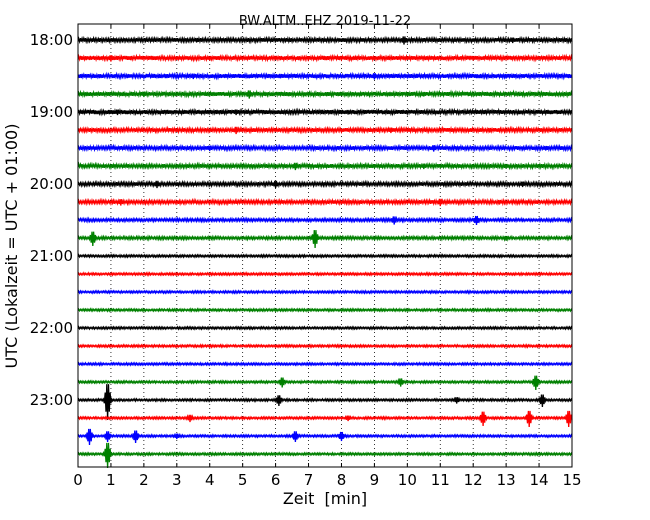 The width and height of the screenshot is (650, 520). Describe the element at coordinates (111, 480) in the screenshot. I see `x-tick-label: 1` at that location.